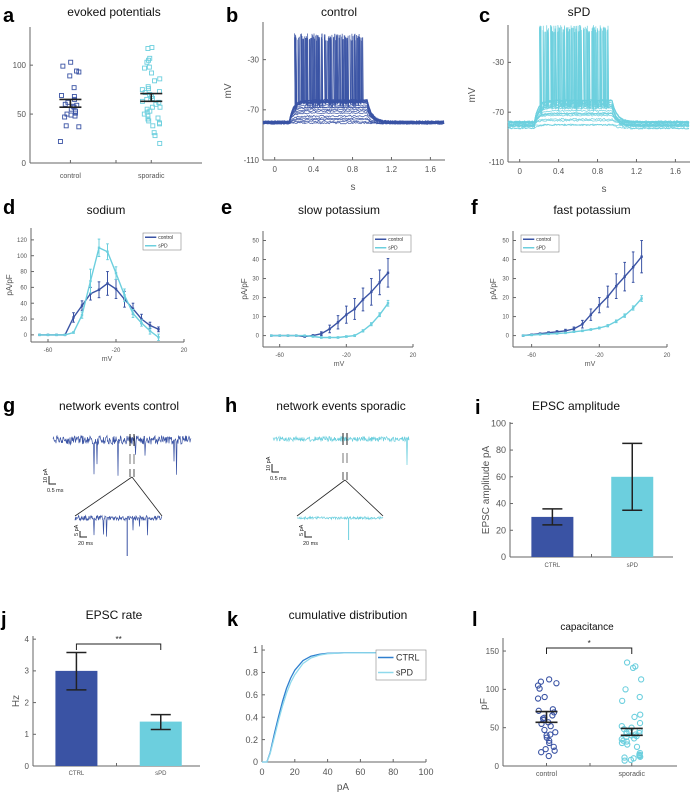  What do you see at coordinates (339, 12) in the screenshot?
I see `chart-title: control` at bounding box center [339, 12].